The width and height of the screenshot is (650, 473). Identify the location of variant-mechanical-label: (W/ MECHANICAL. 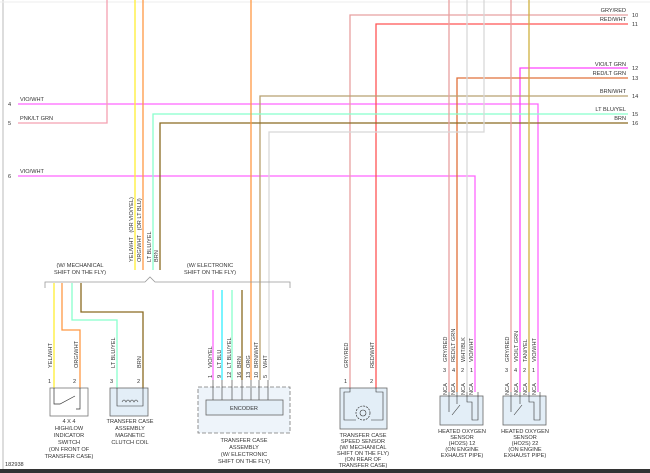
(80, 266).